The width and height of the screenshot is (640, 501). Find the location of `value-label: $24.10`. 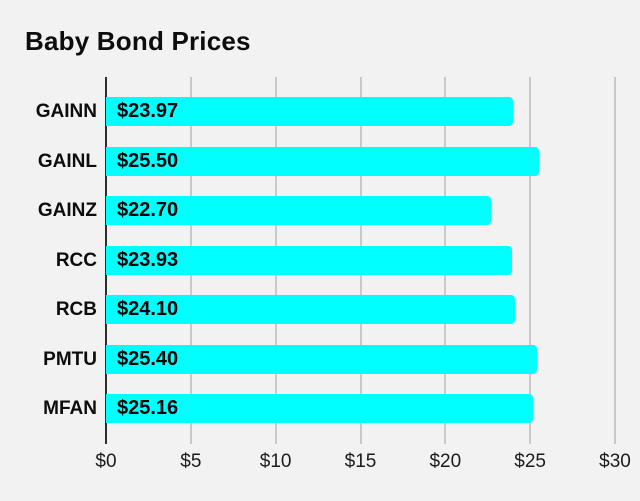

value-label: $24.10 is located at coordinates (148, 309).